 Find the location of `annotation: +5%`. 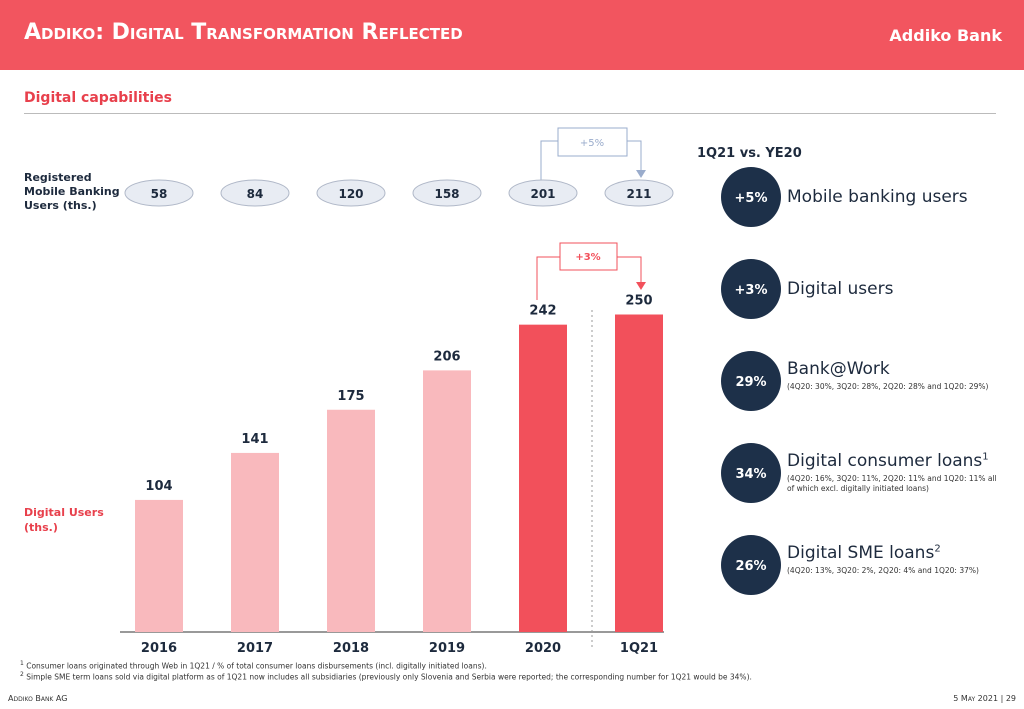

annotation: +5% is located at coordinates (592, 143).